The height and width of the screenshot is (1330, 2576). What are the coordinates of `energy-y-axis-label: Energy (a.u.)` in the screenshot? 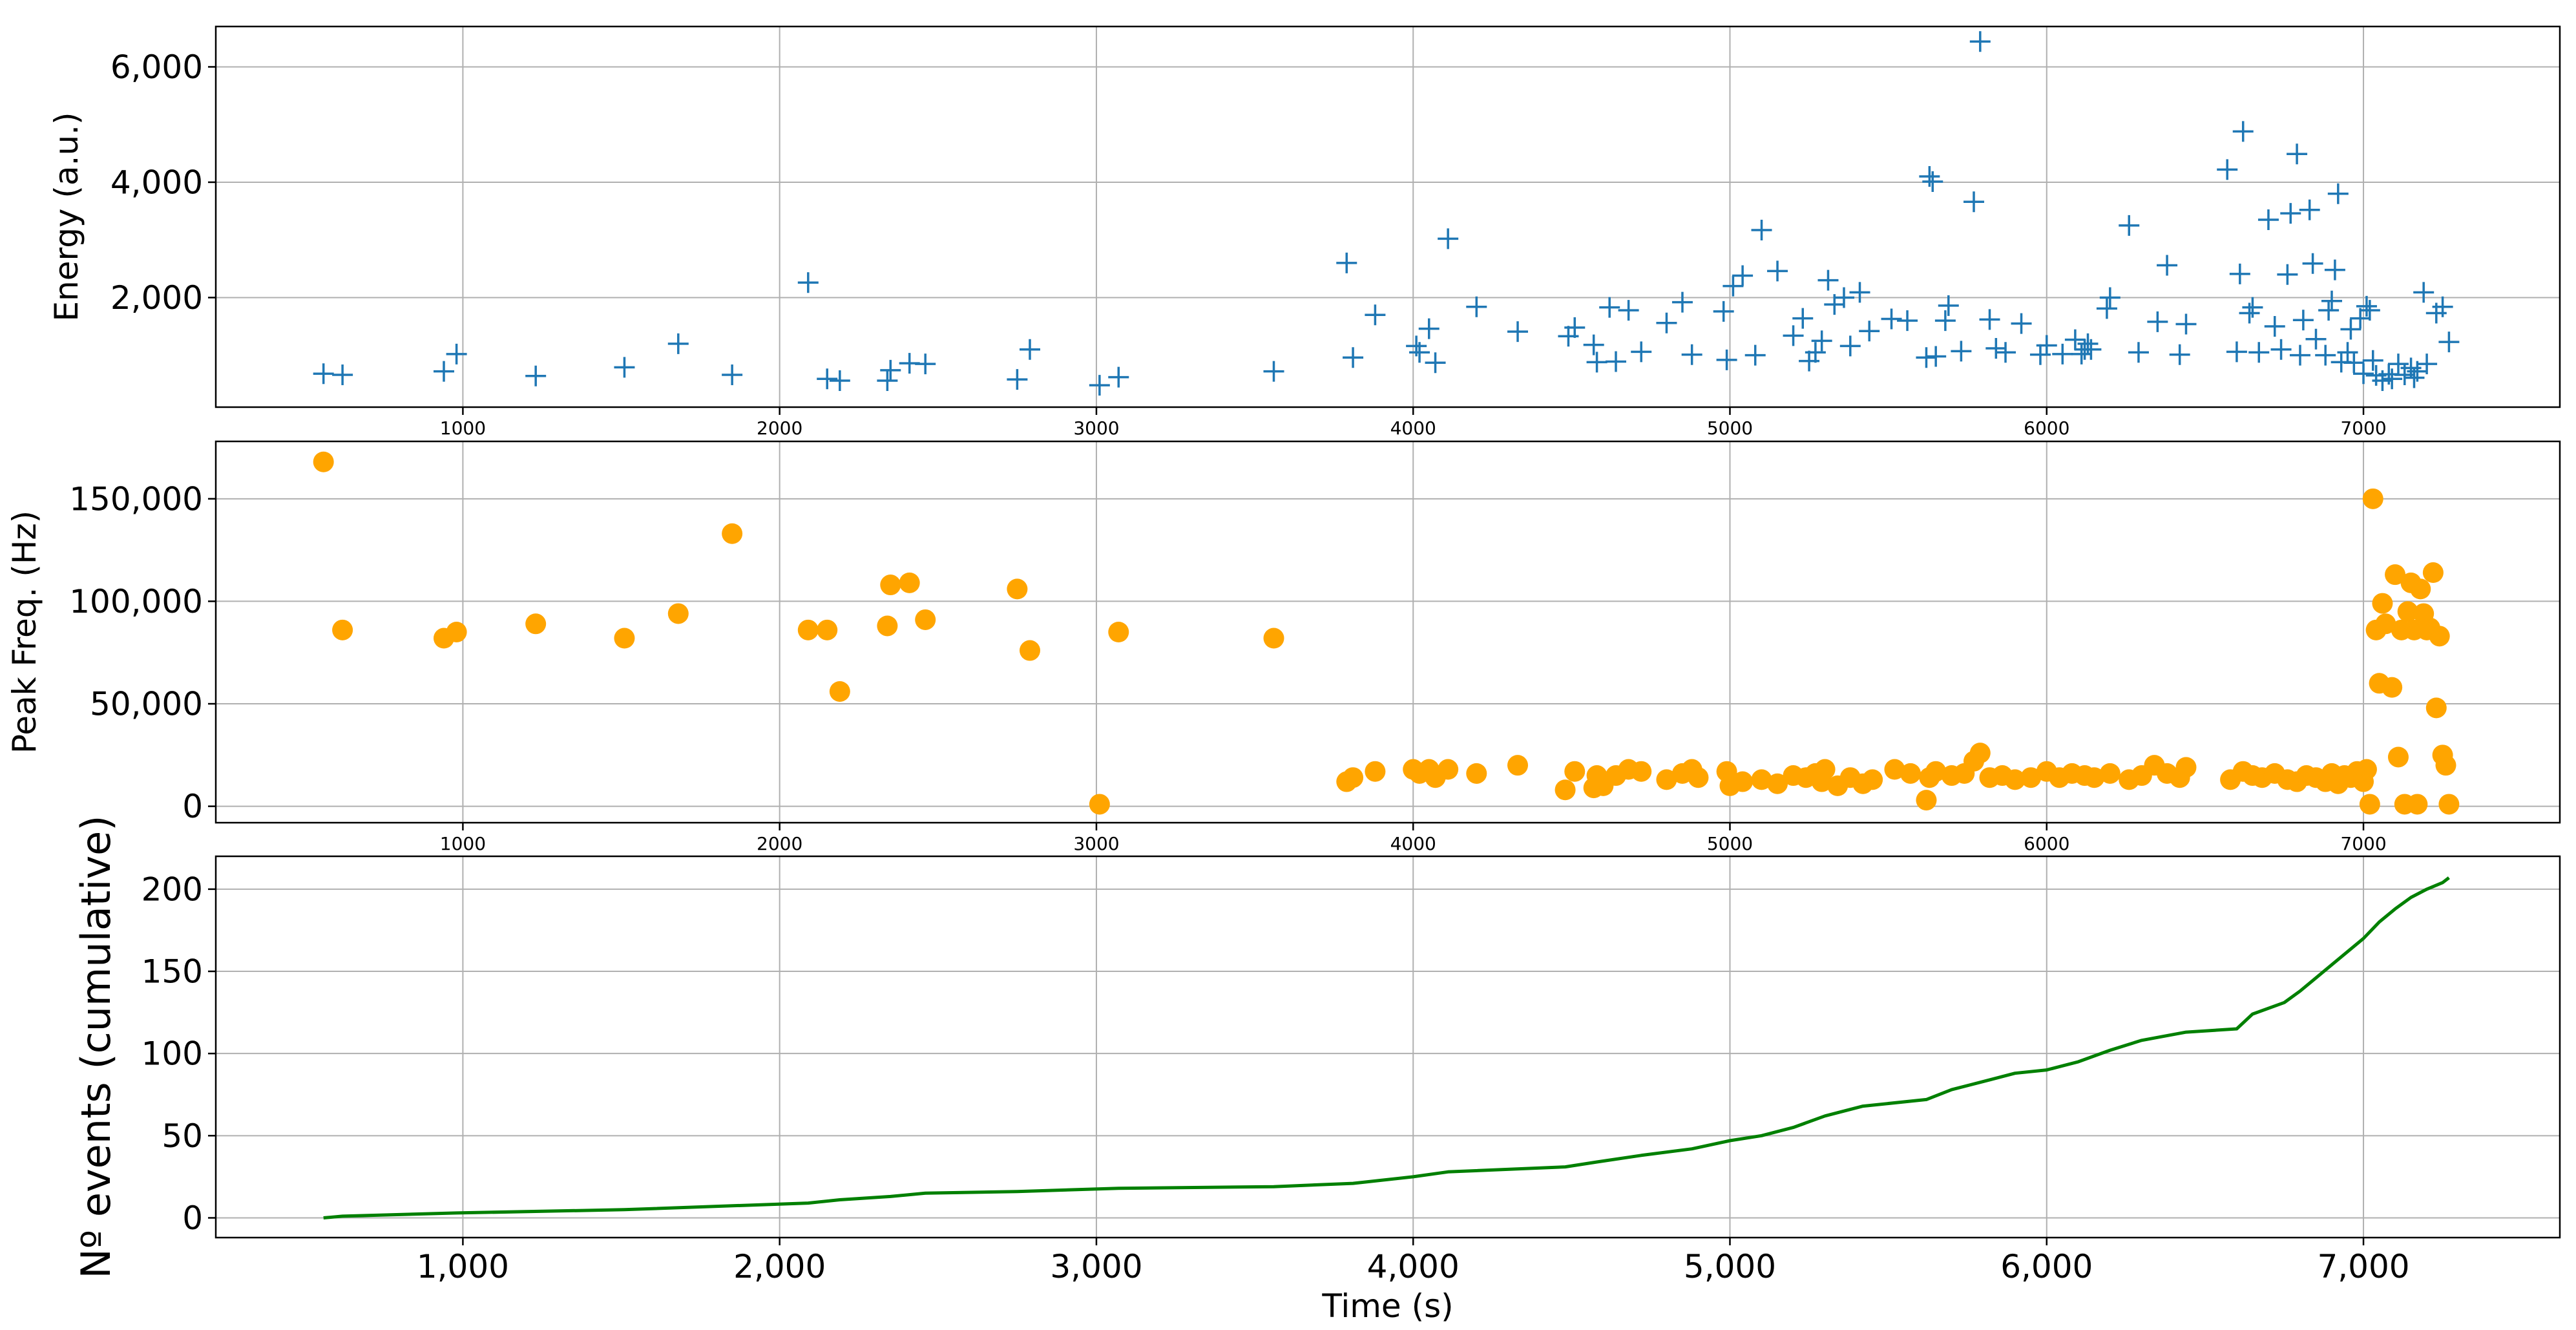 It's located at (66, 216).